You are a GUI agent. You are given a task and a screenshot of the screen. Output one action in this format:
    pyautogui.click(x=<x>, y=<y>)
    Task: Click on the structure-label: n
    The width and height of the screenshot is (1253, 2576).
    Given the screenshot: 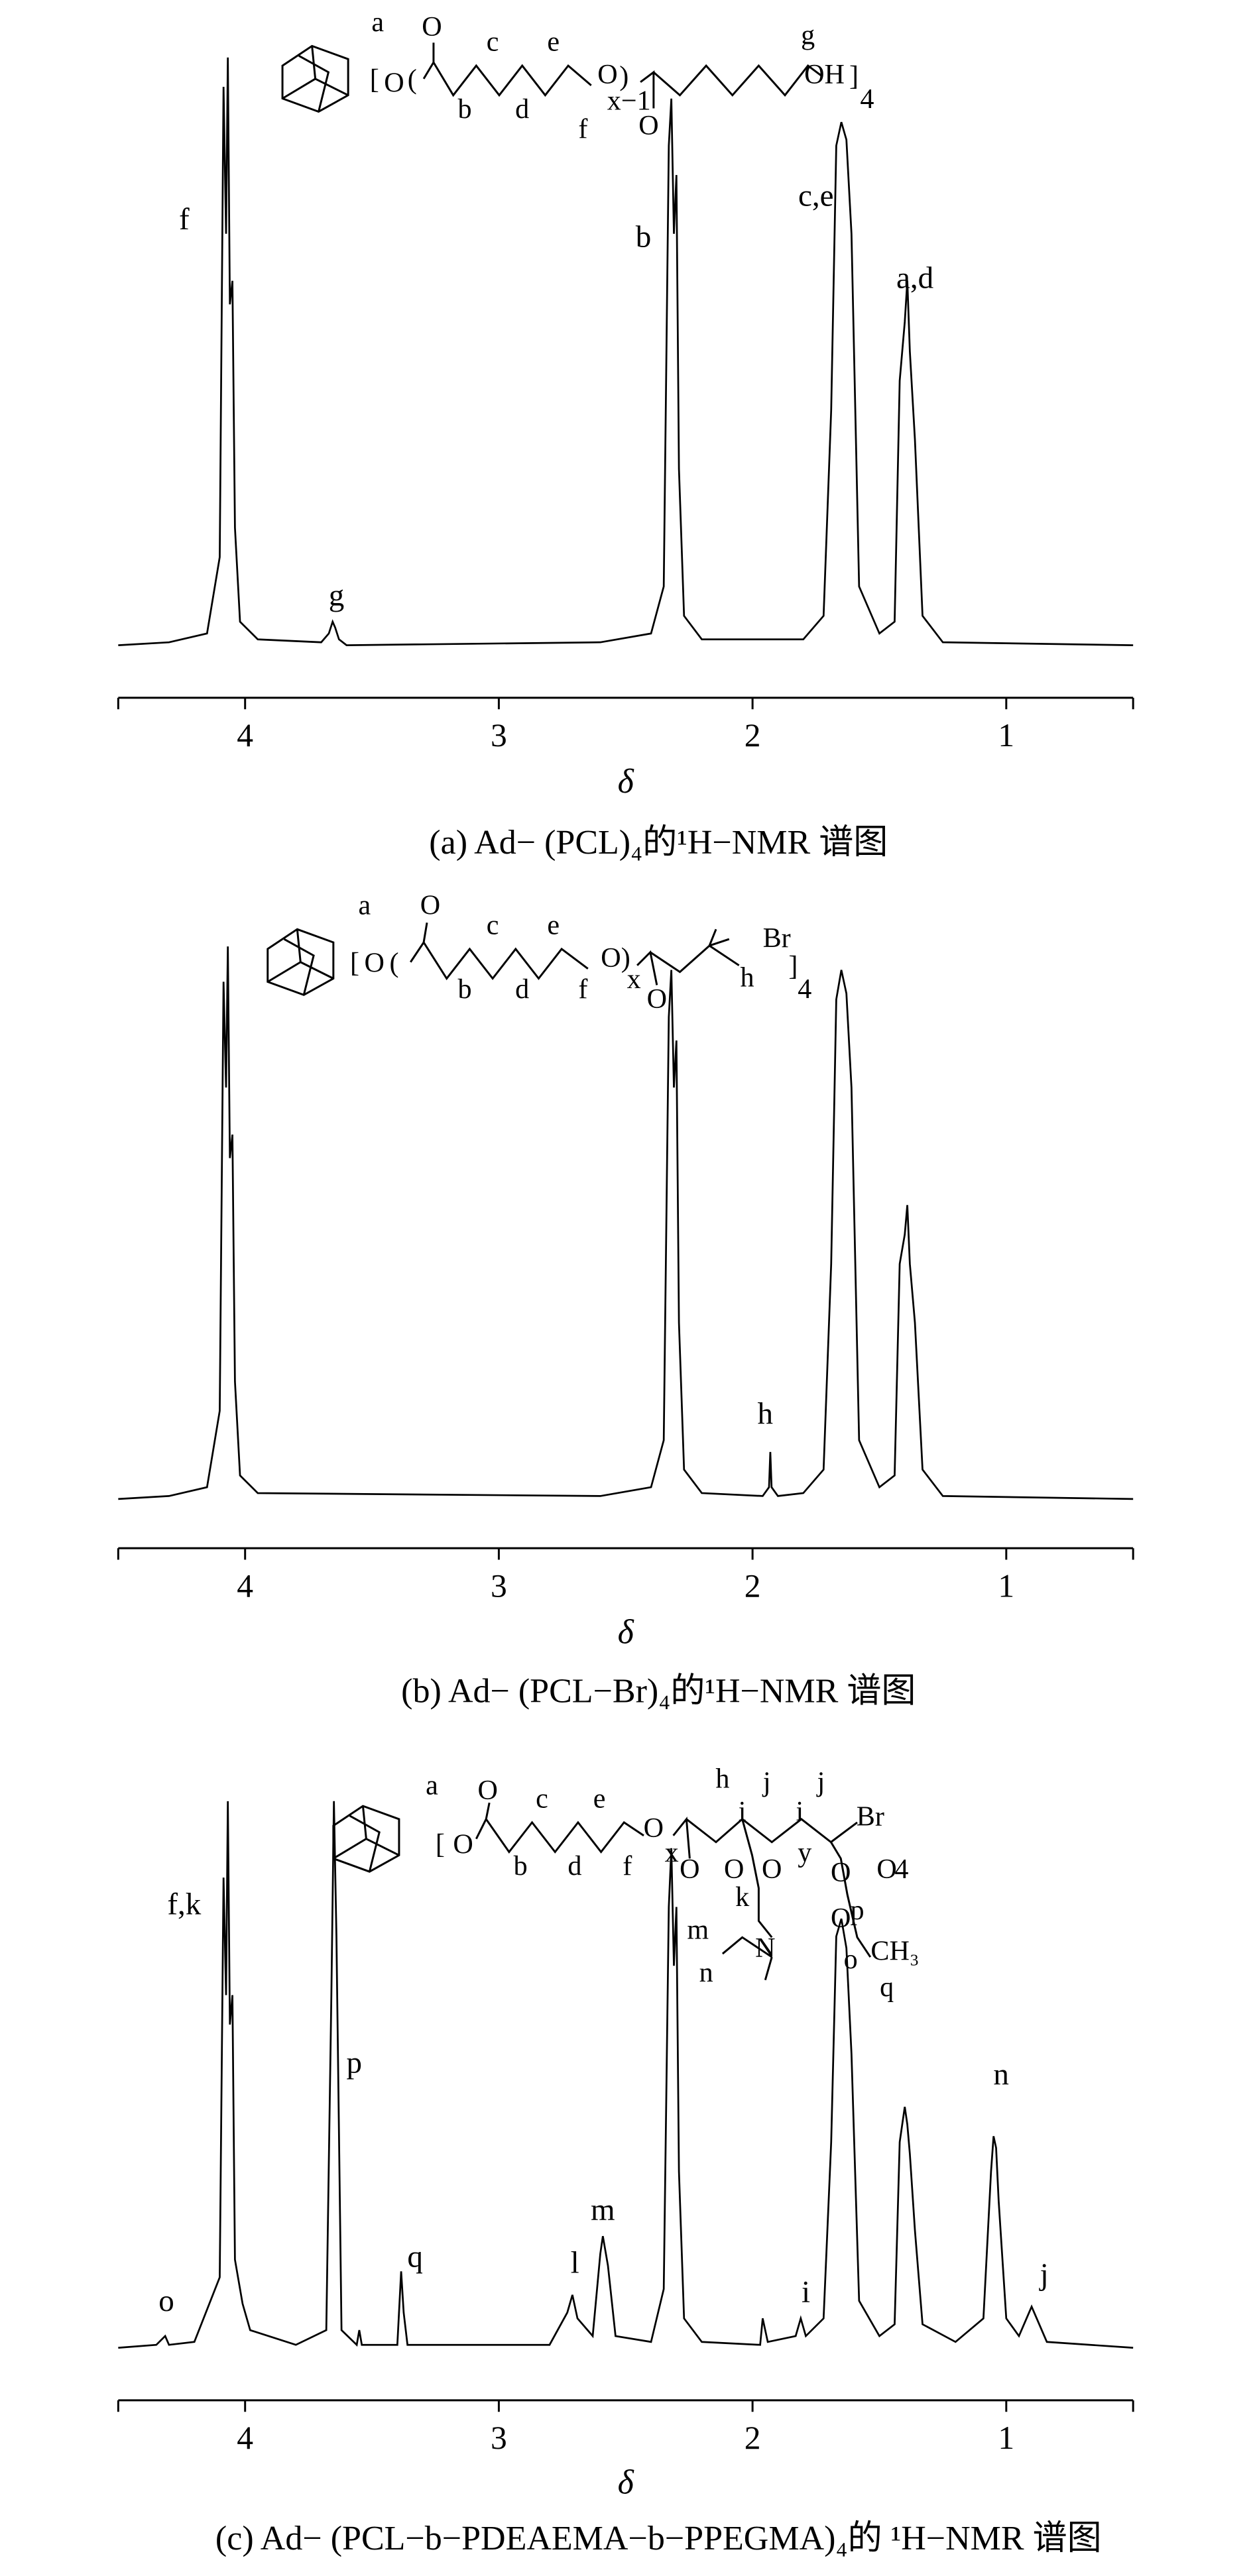 What is the action you would take?
    pyautogui.click(x=706, y=1972)
    